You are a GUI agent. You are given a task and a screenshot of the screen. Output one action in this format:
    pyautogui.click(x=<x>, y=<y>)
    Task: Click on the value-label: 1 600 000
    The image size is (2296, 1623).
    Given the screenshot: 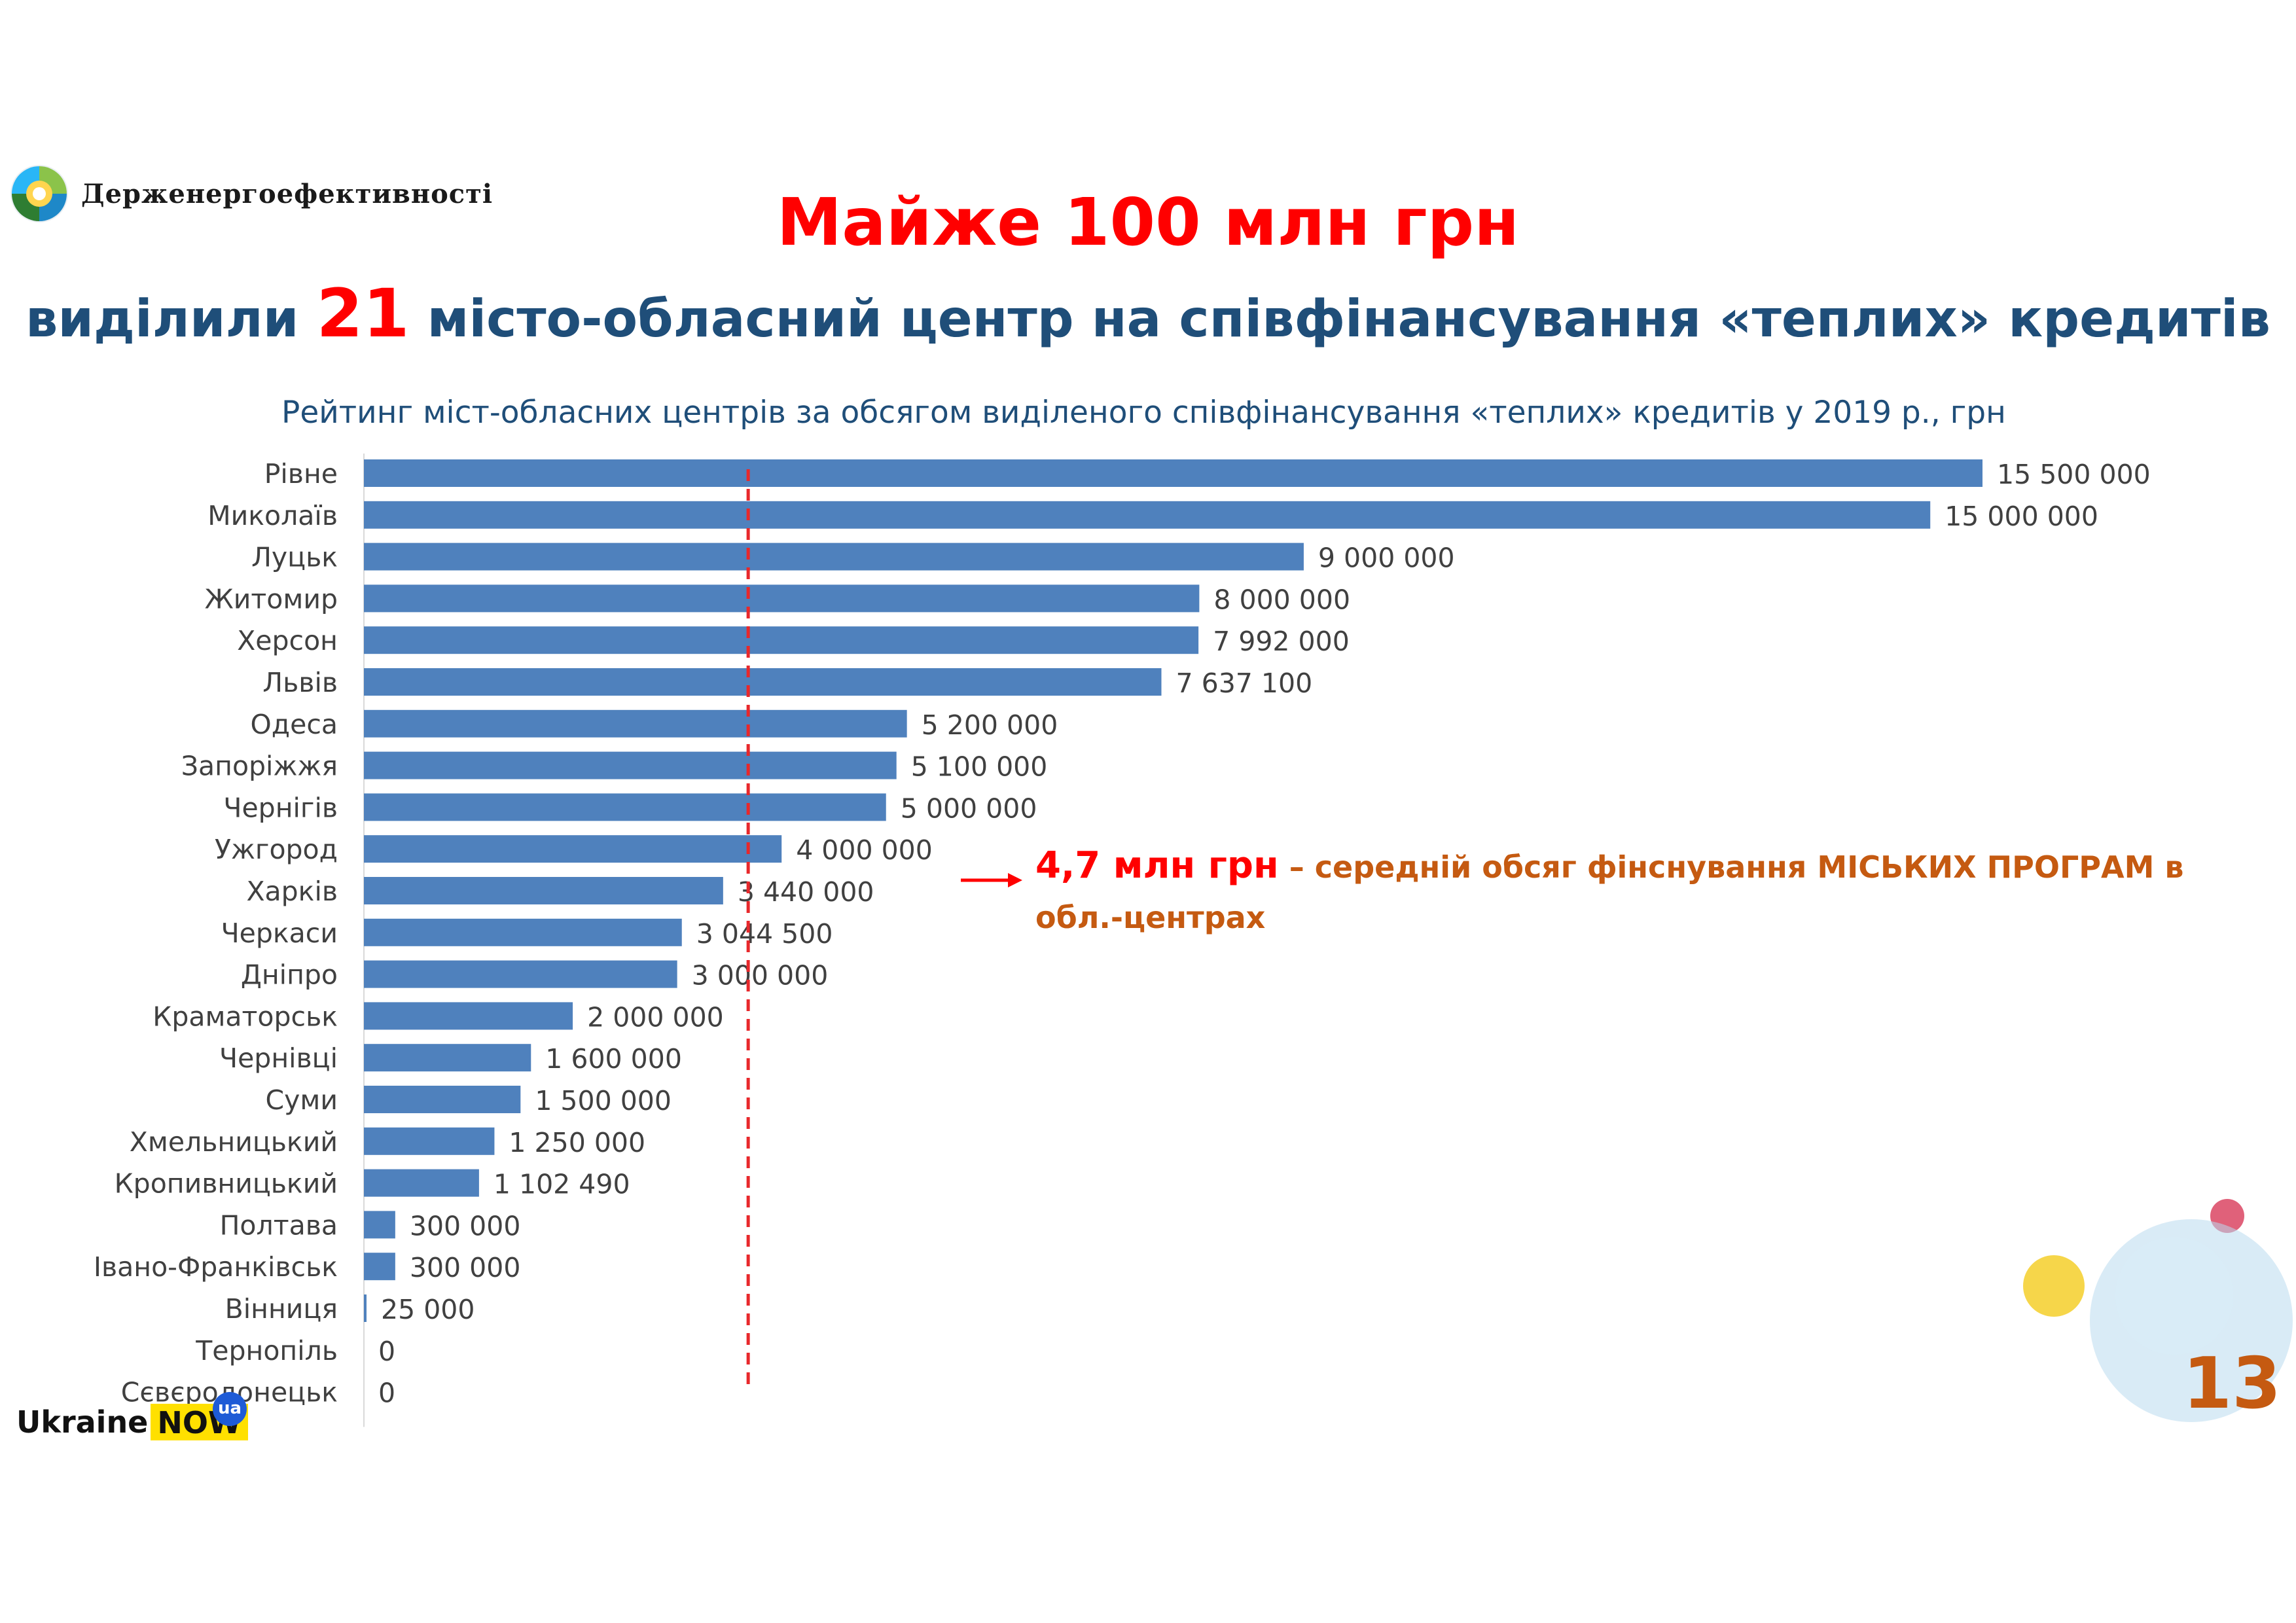 What is the action you would take?
    pyautogui.click(x=613, y=1059)
    